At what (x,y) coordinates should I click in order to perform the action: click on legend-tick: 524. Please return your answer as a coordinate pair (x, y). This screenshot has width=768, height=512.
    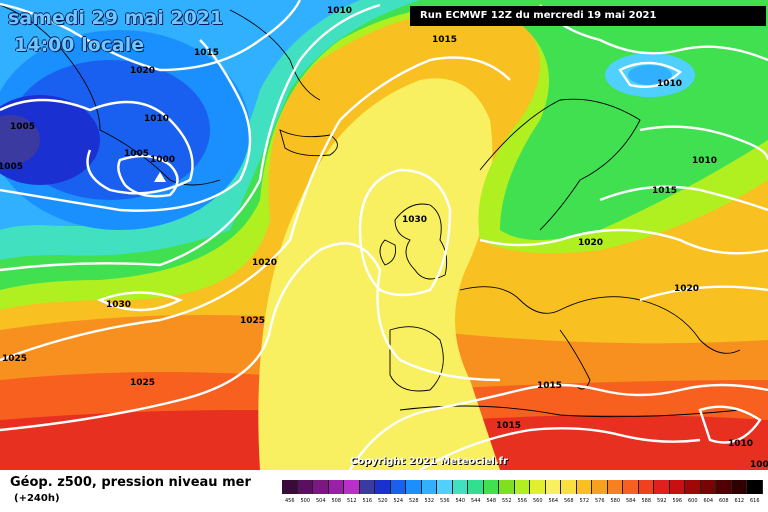
    Looking at the image, I should click on (398, 501).